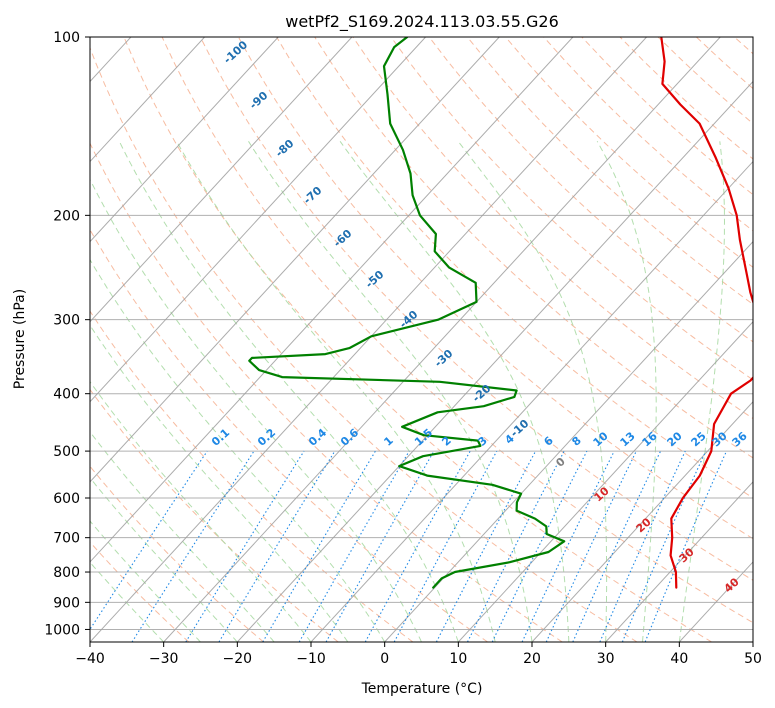  Describe the element at coordinates (66, 321) in the screenshot. I see `y-tick-label: 300` at that location.